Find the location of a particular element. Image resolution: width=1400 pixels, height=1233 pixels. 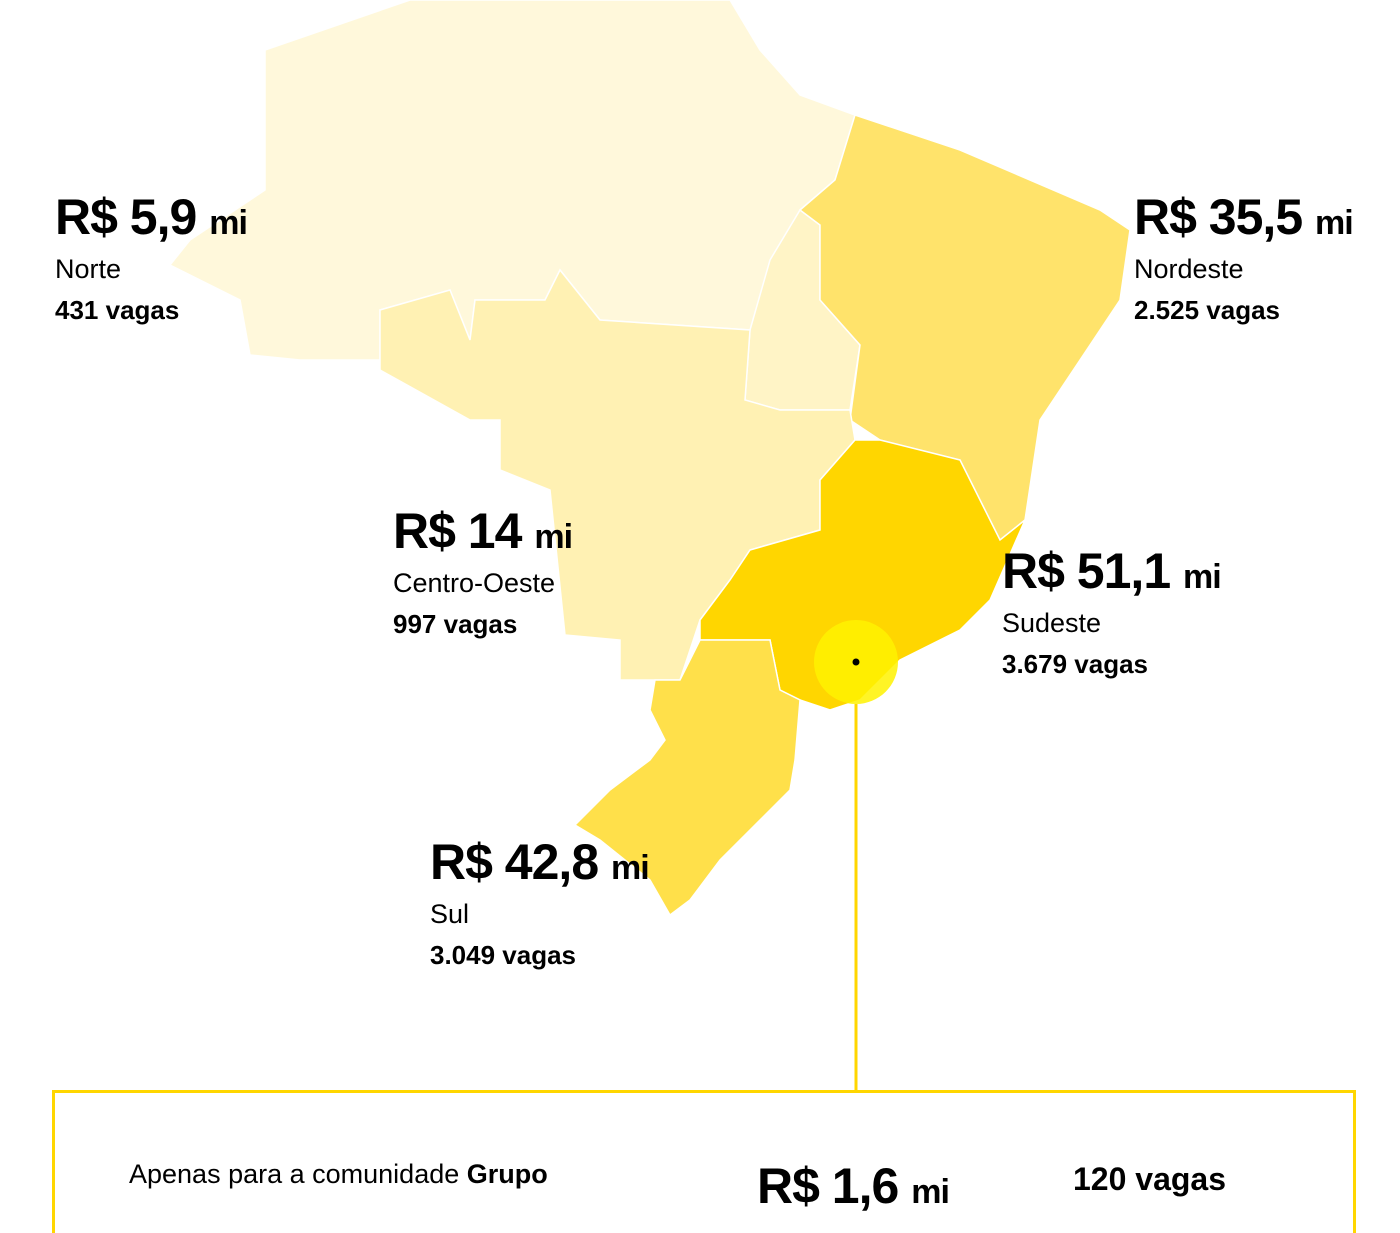

label-sul: R$ 42,8 mi Sul 3.049 vagas is located at coordinates (540, 902).